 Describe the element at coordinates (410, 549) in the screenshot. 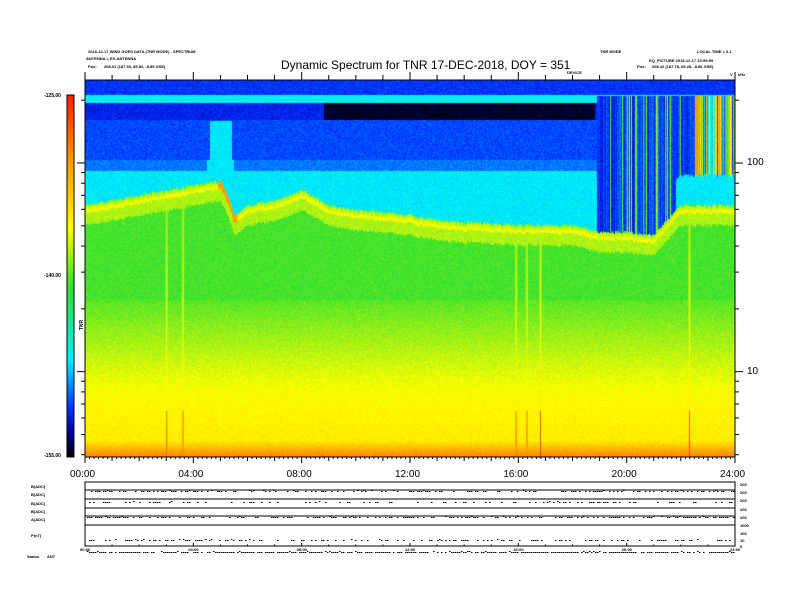

I see `lower-x-tick-label: 12:00` at that location.